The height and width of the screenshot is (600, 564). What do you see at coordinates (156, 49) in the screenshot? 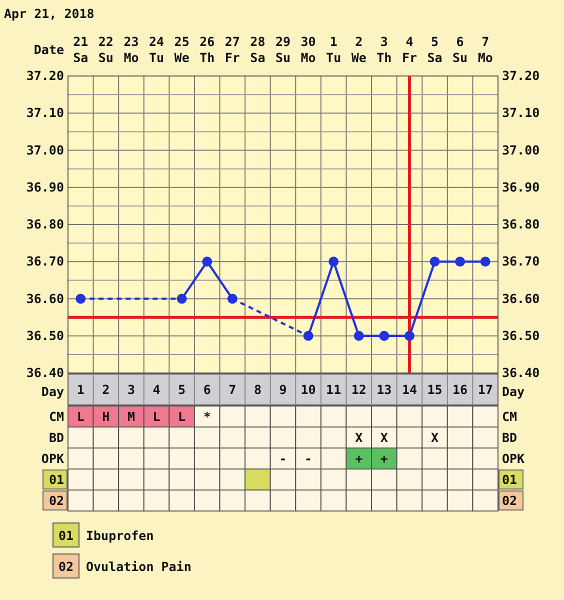
I see `x2-tick-label: 24 Tu` at bounding box center [156, 49].